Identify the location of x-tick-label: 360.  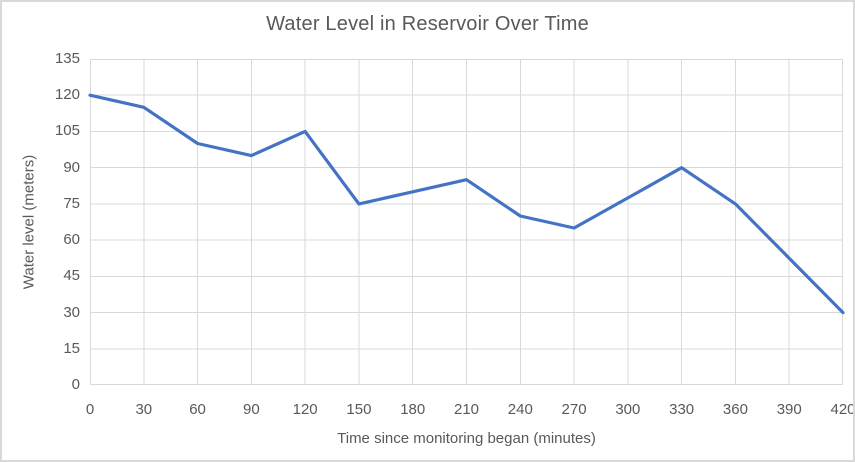
(735, 409).